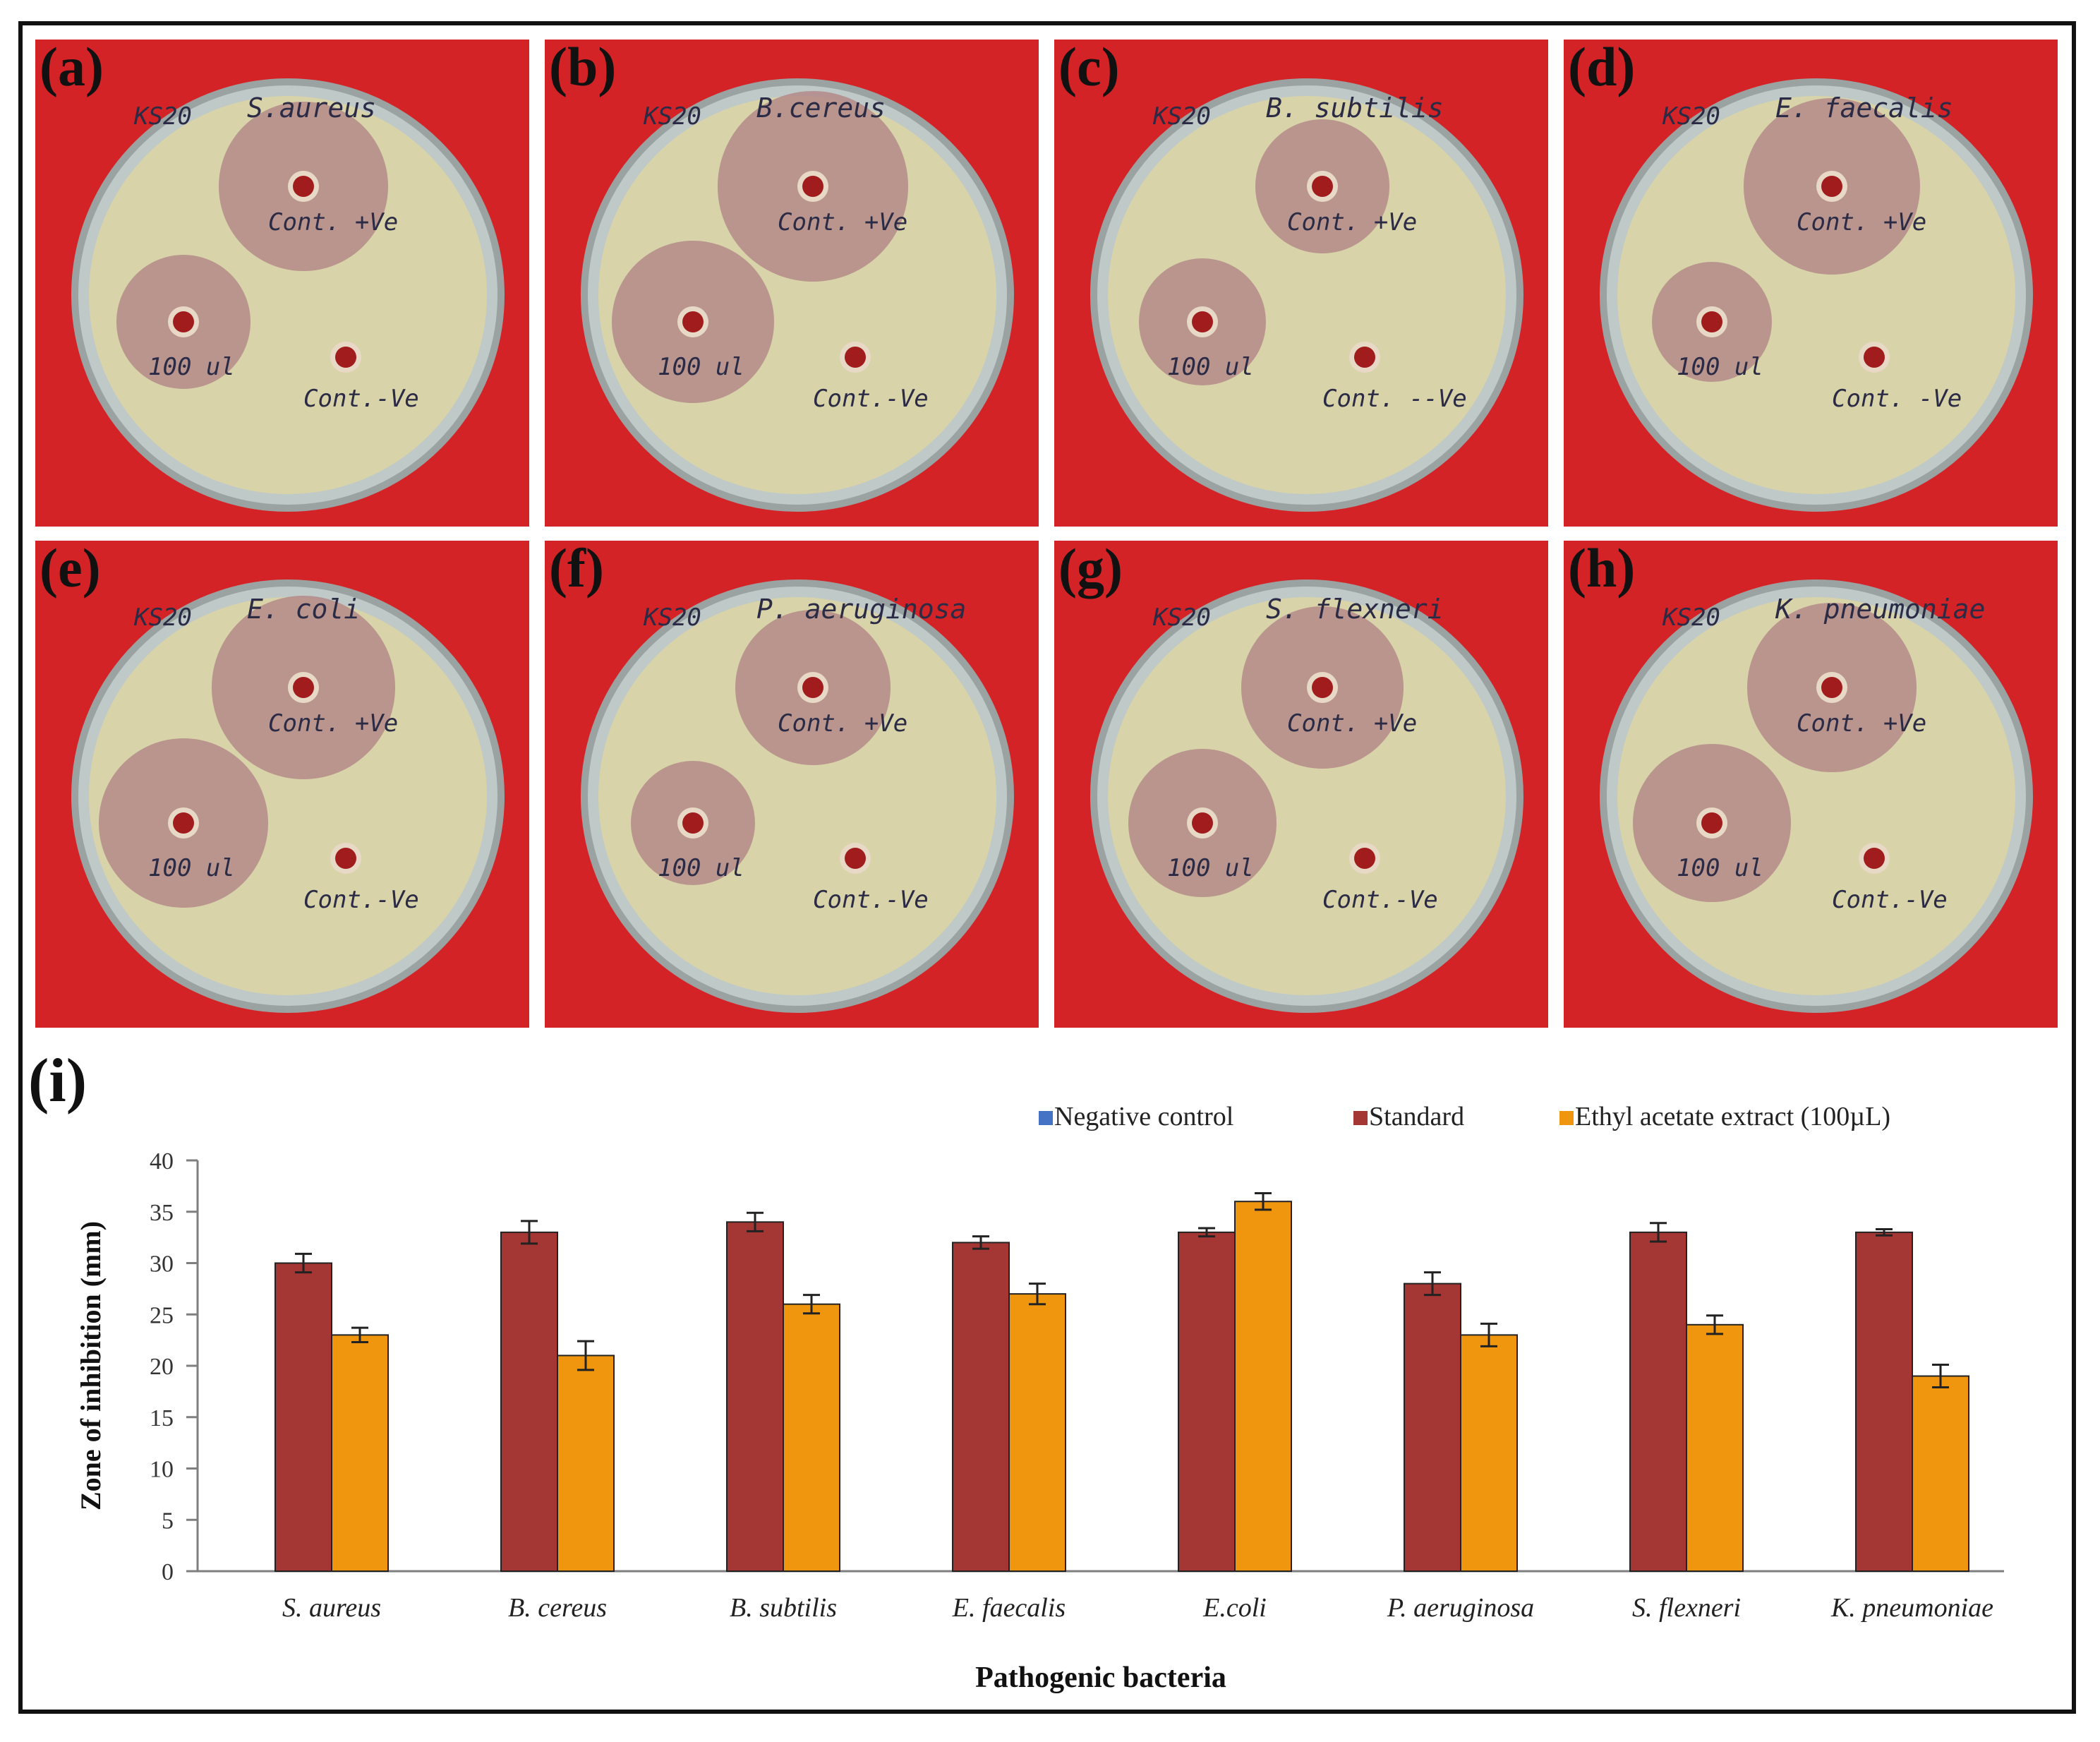 The width and height of the screenshot is (2100, 1742). I want to click on petri-dish: KS20 P. aeruginosa Cont. +Ve 100 ul Cont.-Ve, so click(792, 784).